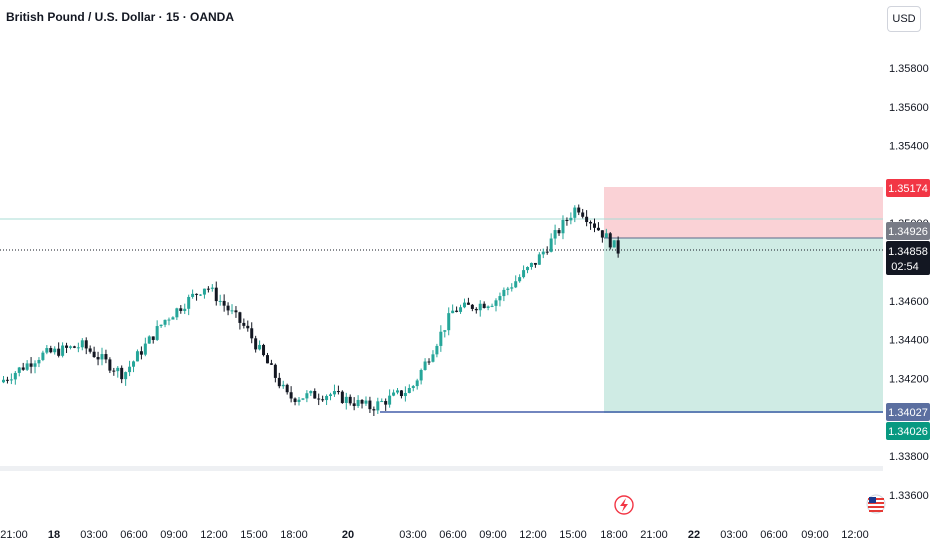 The width and height of the screenshot is (932, 550). What do you see at coordinates (908, 431) in the screenshot?
I see `target-price-badge: 1.34026` at bounding box center [908, 431].